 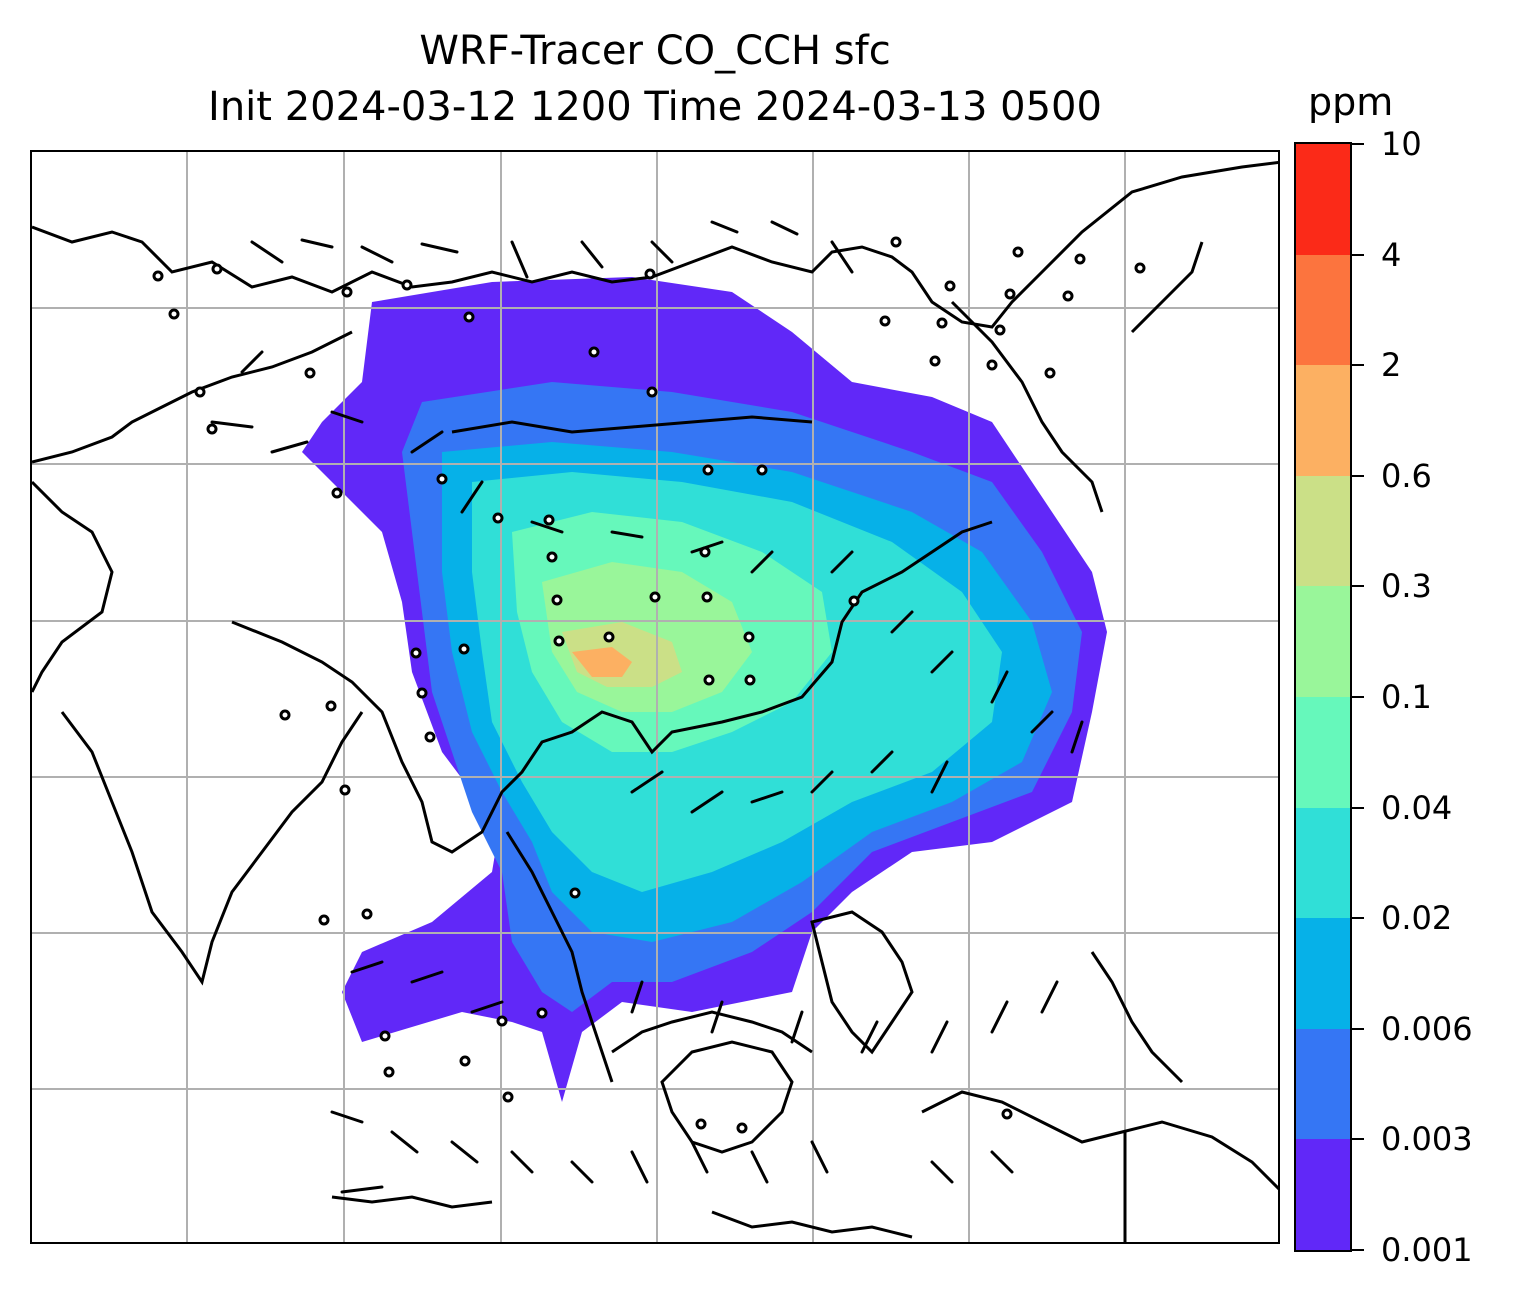 What do you see at coordinates (1427, 1139) in the screenshot?
I see `colorbar-tick-label: 0.003` at bounding box center [1427, 1139].